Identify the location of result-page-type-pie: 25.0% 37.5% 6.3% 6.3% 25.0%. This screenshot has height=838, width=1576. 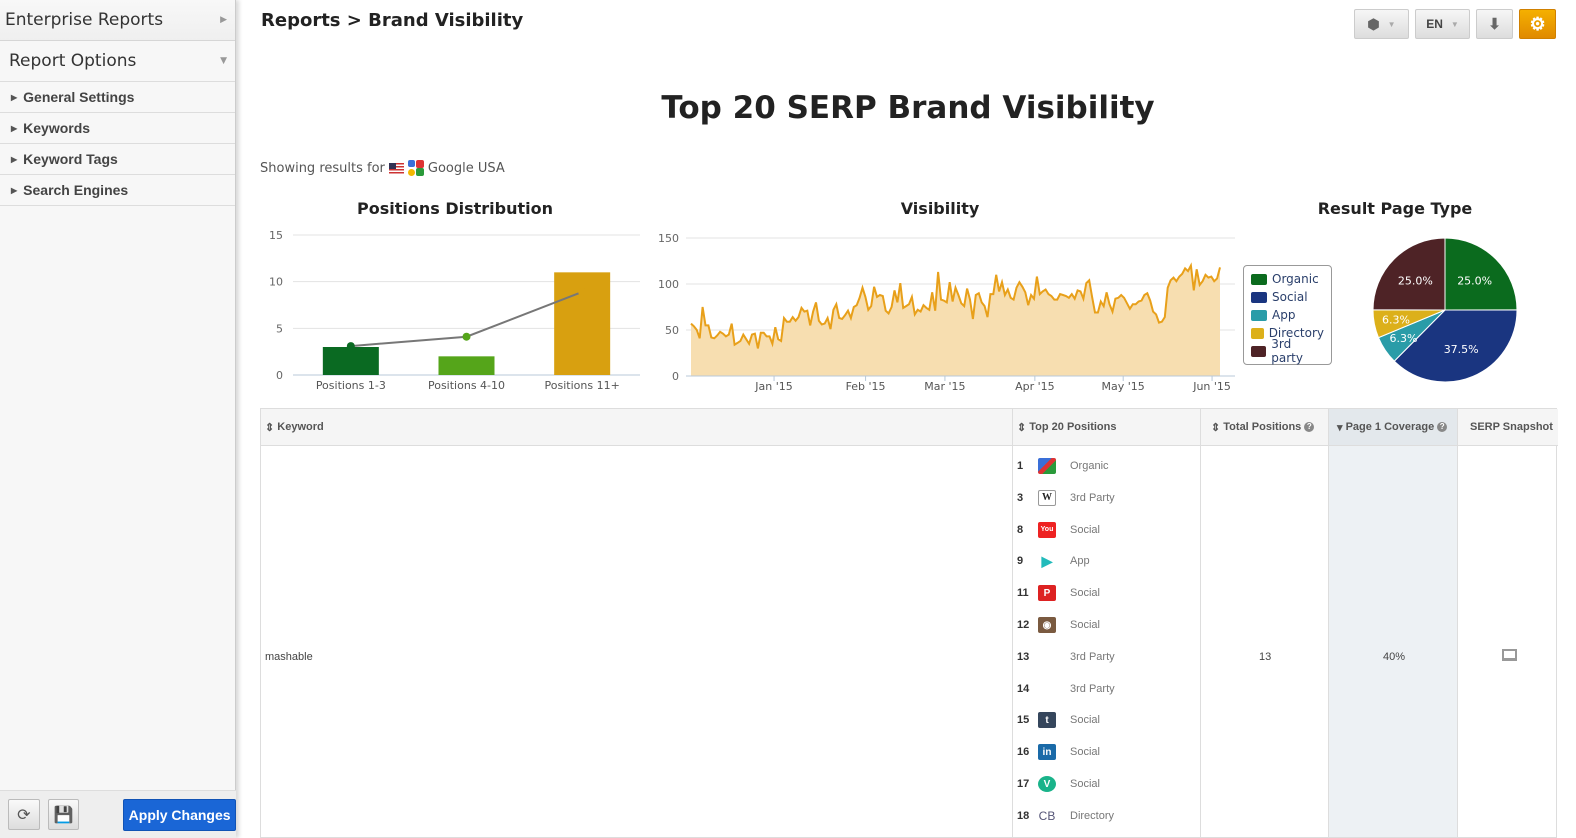
(1445, 310).